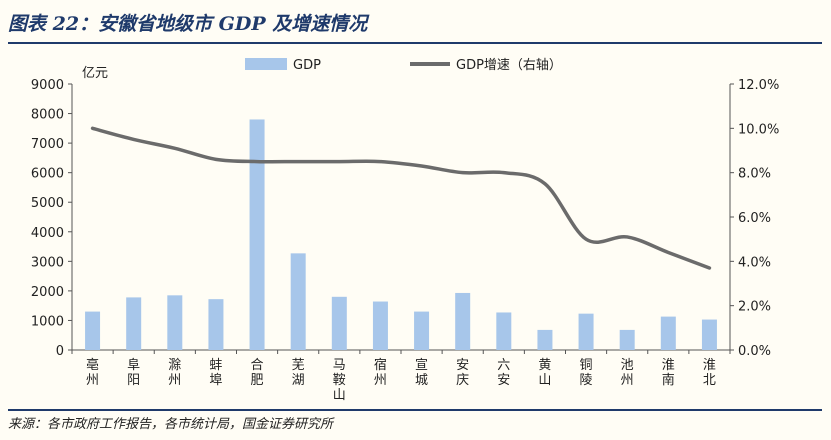  I want to click on right-tick-label: 2.0%, so click(754, 307).